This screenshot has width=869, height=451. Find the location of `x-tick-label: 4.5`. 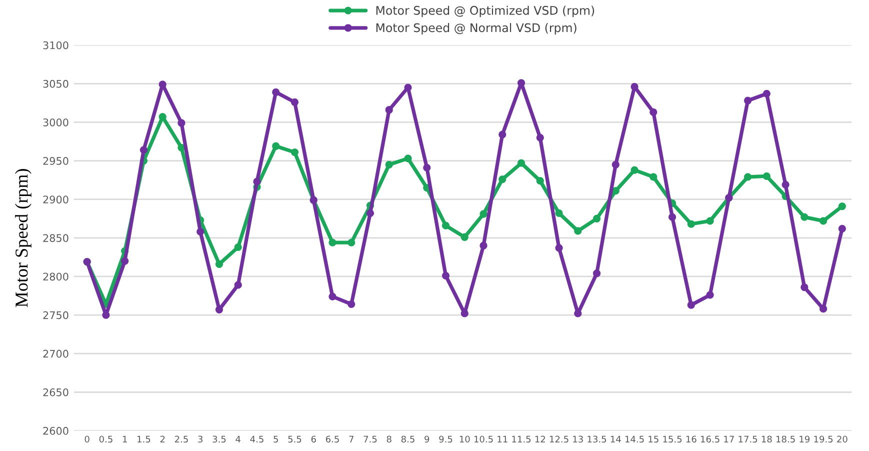

x-tick-label: 4.5 is located at coordinates (257, 439).